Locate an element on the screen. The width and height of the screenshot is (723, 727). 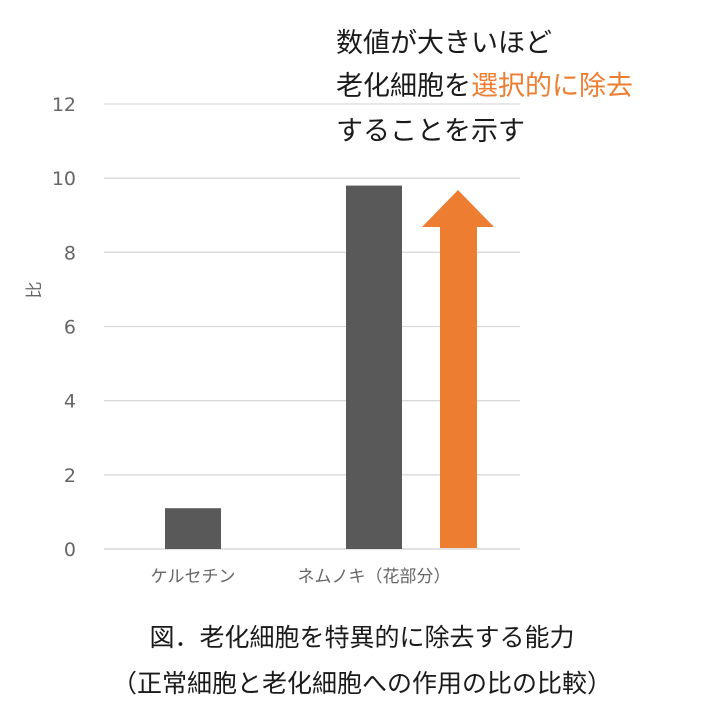
caption-line-2: （正常細胞と老化細胞への作用の比の比較） is located at coordinates (362, 683).